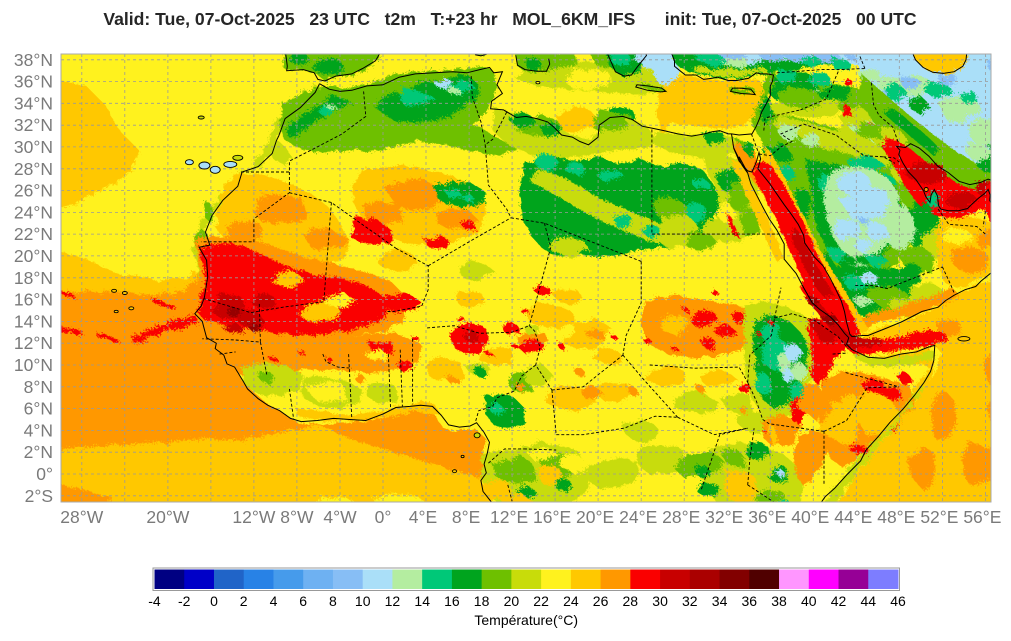 The height and width of the screenshot is (641, 1011). Describe the element at coordinates (184, 601) in the screenshot. I see `svg-text: -2` at that location.